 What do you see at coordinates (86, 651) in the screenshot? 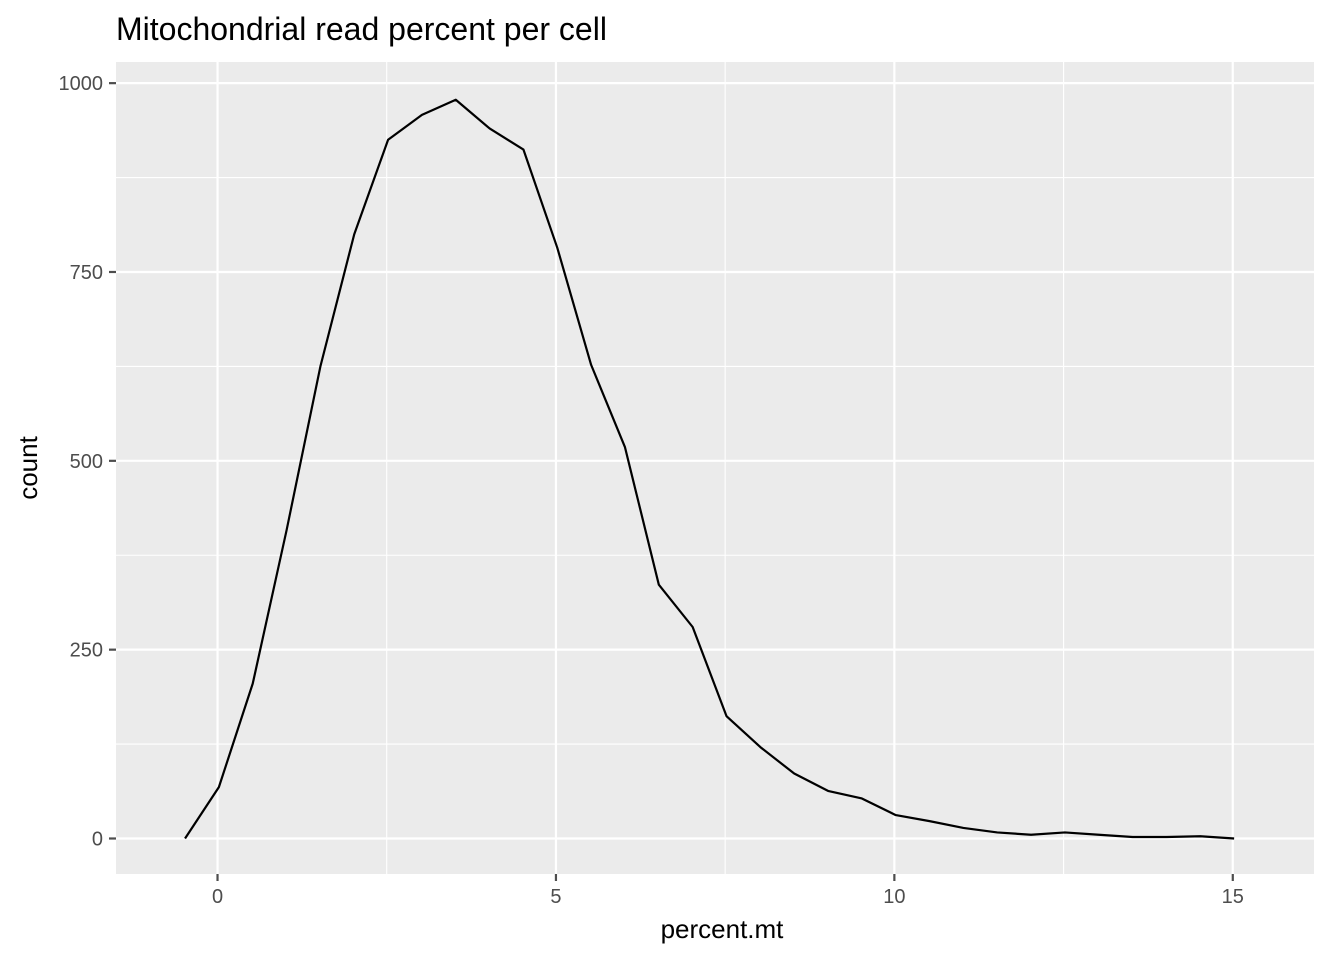
I see `y-tick-label: 250` at bounding box center [86, 651].